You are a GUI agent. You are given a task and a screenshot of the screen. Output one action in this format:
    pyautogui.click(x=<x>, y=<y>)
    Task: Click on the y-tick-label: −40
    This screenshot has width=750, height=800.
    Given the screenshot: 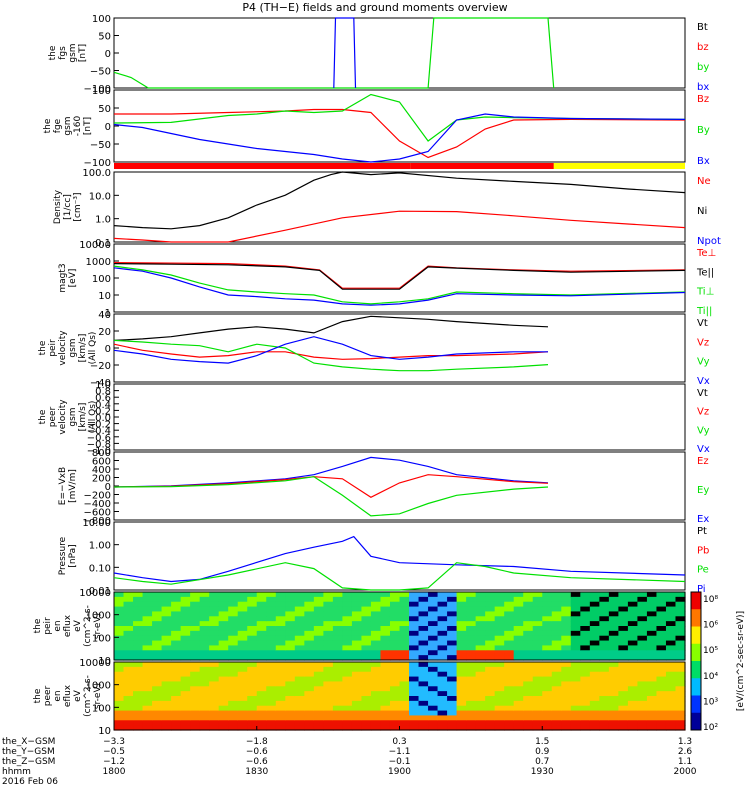 What is the action you would take?
    pyautogui.click(x=100, y=383)
    